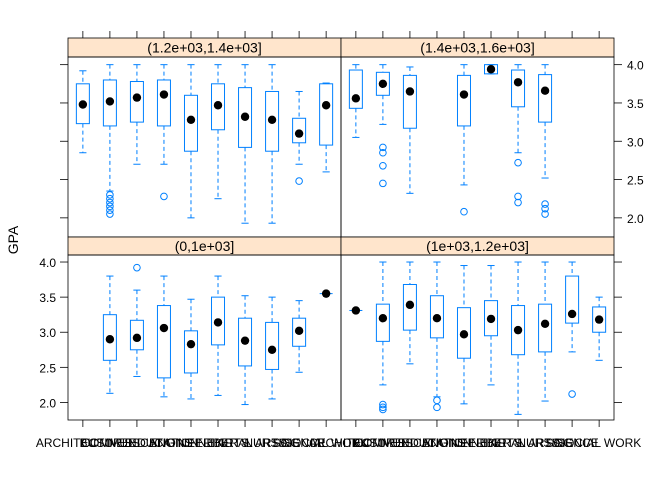 This screenshot has width=672, height=480. I want to click on y-tick-label-right: 3.0, so click(635, 142).